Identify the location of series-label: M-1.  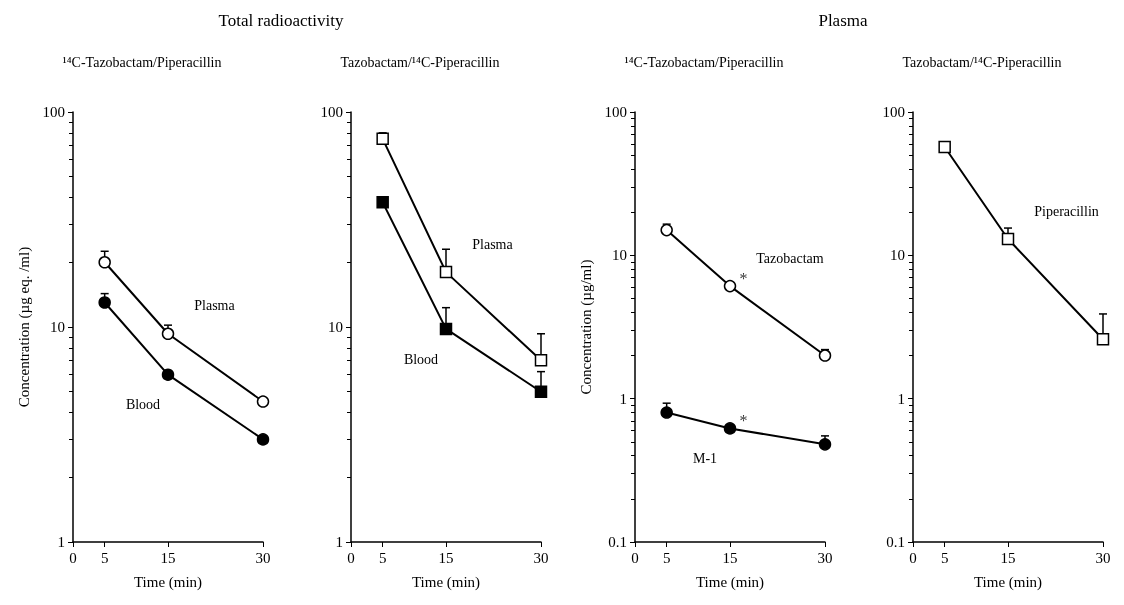
(705, 459).